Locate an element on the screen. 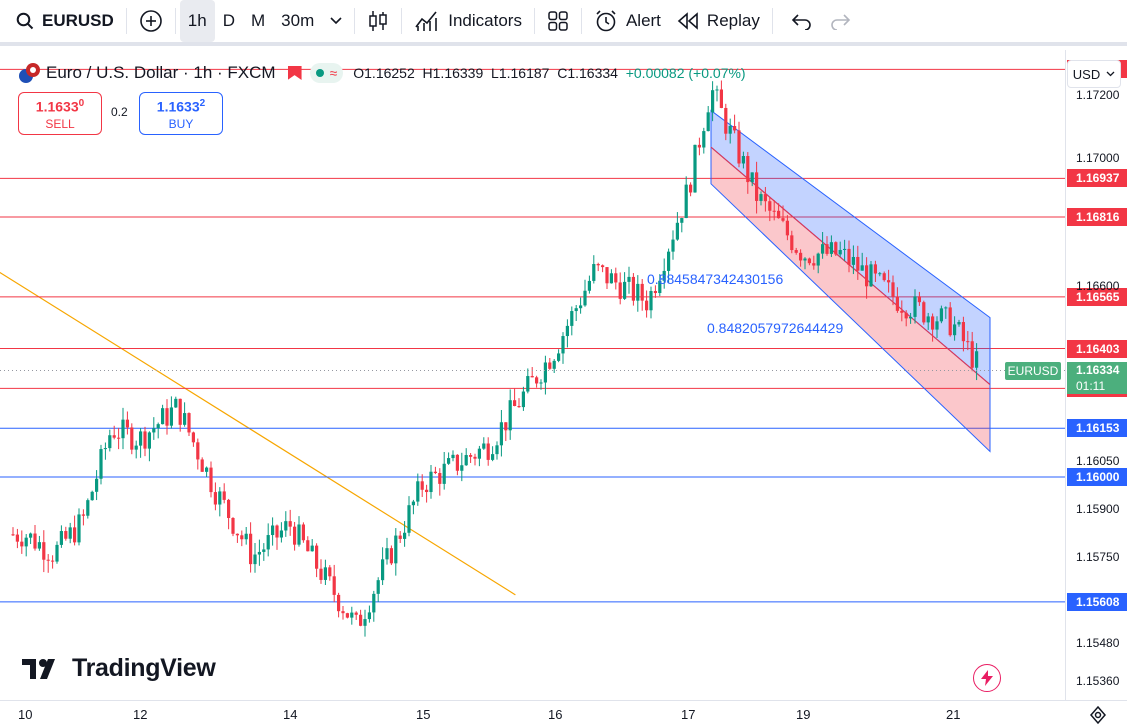 This screenshot has width=1127, height=728. time-tick-label: 19 is located at coordinates (803, 714).